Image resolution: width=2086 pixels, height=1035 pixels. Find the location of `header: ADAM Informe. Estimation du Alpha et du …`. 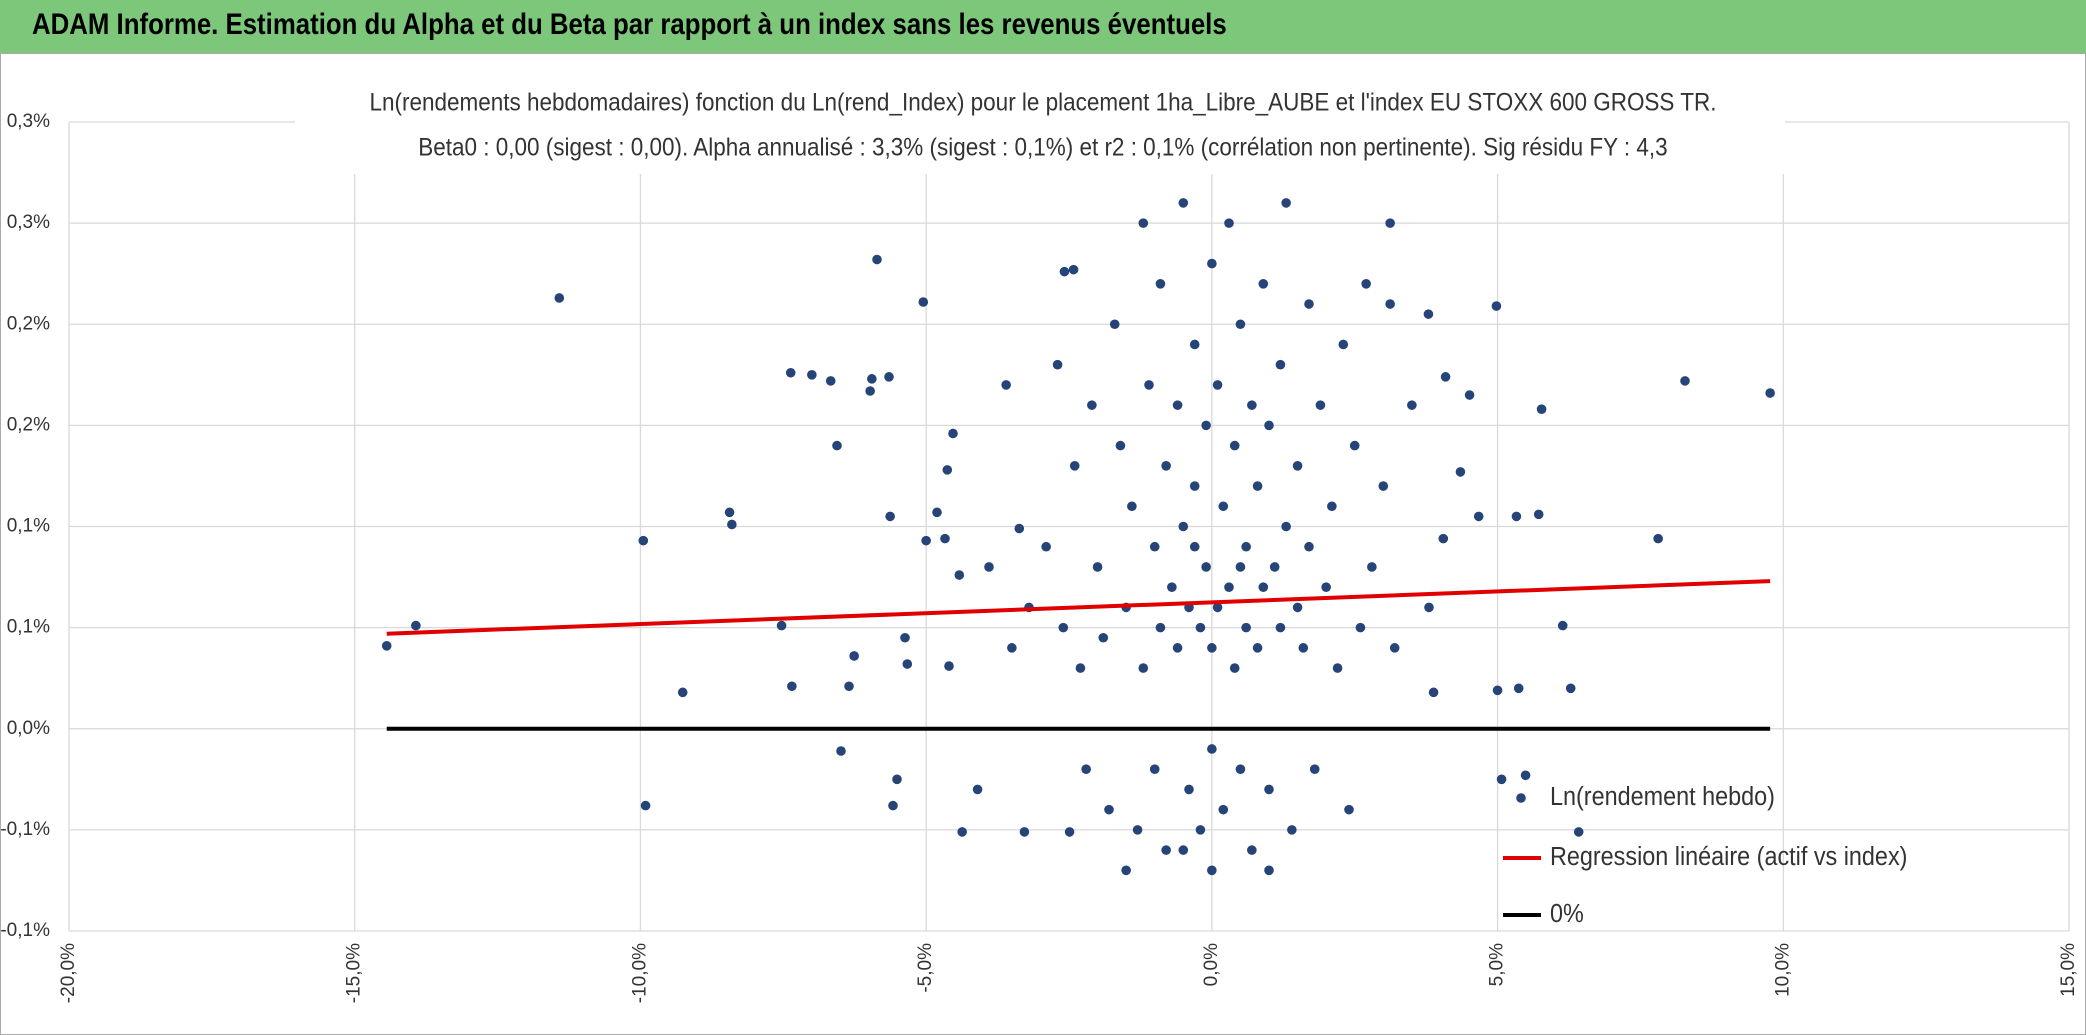

header: ADAM Informe. Estimation du Alpha et du … is located at coordinates (1043, 26).